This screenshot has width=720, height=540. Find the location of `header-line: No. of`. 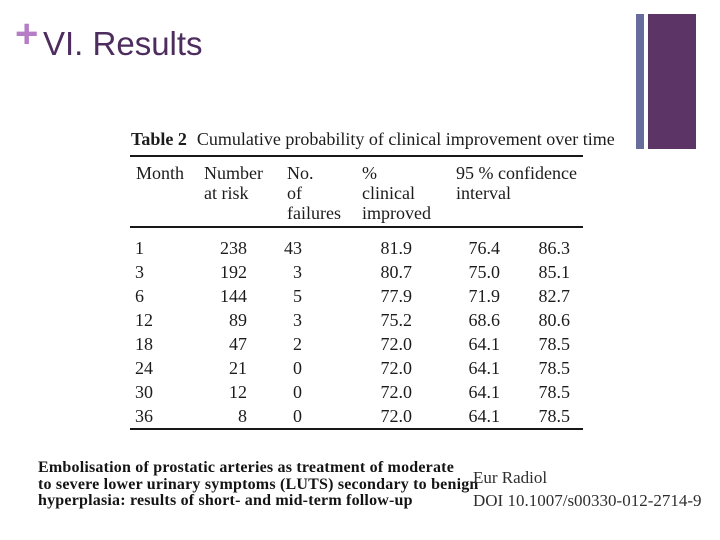

header-line: No. of is located at coordinates (300, 183).